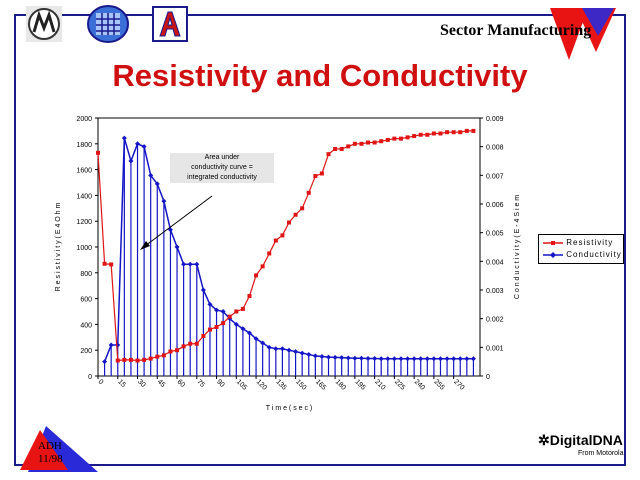  I want to click on slide-title: Resistivity and Conductivity, so click(320, 75).